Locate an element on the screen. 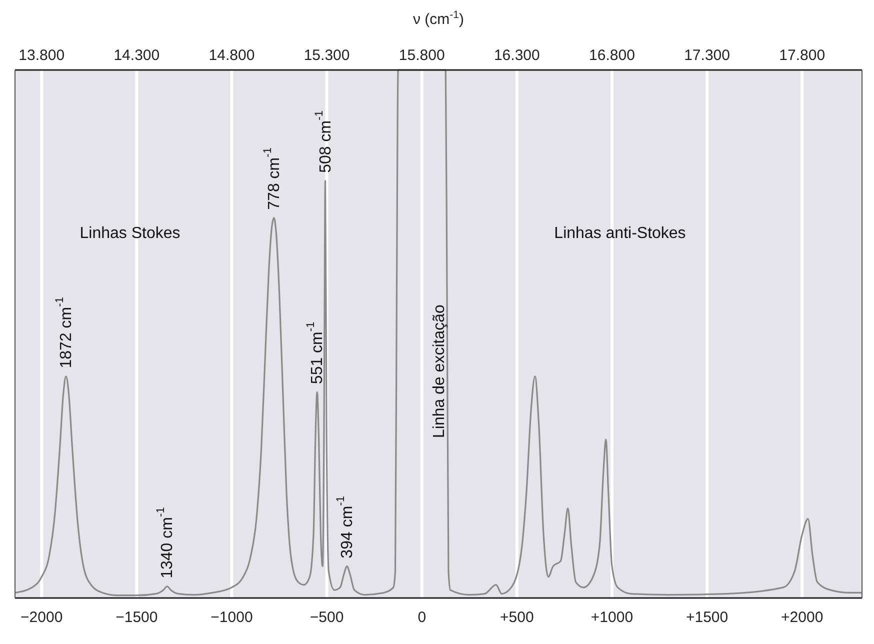 This screenshot has height=644, width=874. x2-tick-label: 14.300 is located at coordinates (137, 55).